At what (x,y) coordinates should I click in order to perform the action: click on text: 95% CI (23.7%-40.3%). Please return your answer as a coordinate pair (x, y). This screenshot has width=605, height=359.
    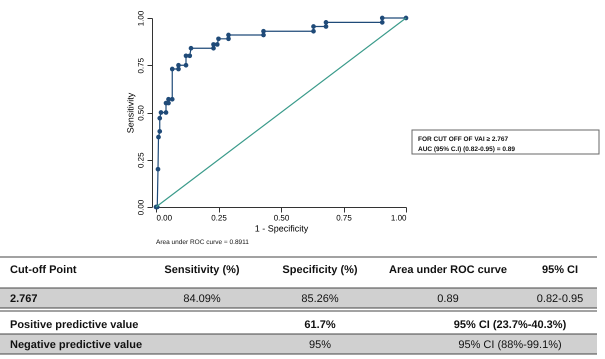
    Looking at the image, I should click on (510, 325).